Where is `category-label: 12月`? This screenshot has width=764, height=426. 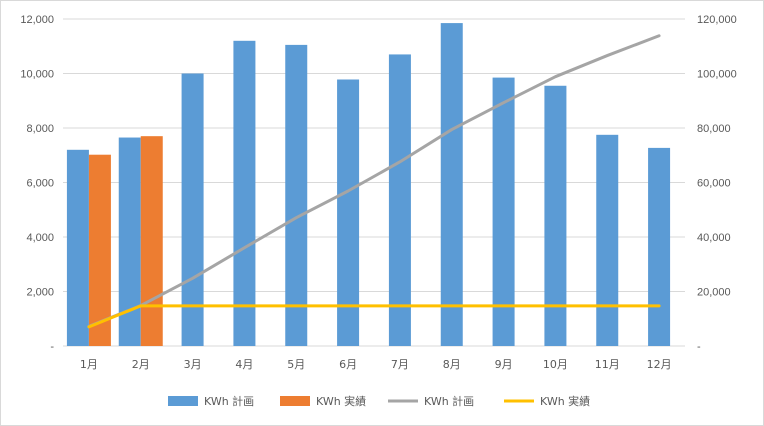
category-label: 12月 is located at coordinates (659, 364).